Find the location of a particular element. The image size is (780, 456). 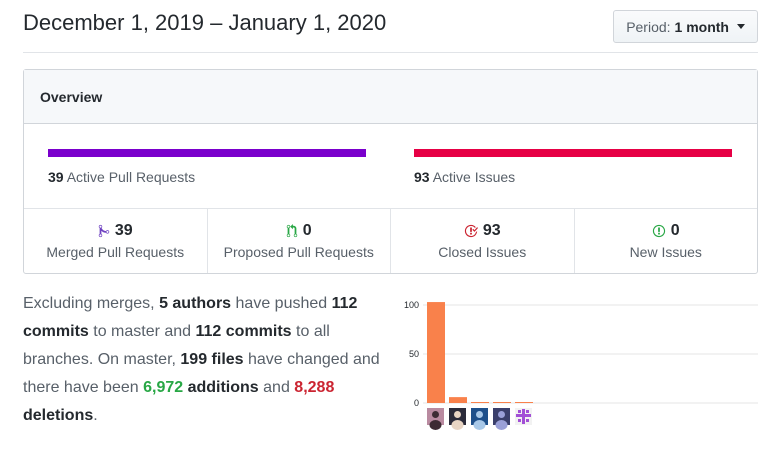

new-issue-icon is located at coordinates (658, 231).